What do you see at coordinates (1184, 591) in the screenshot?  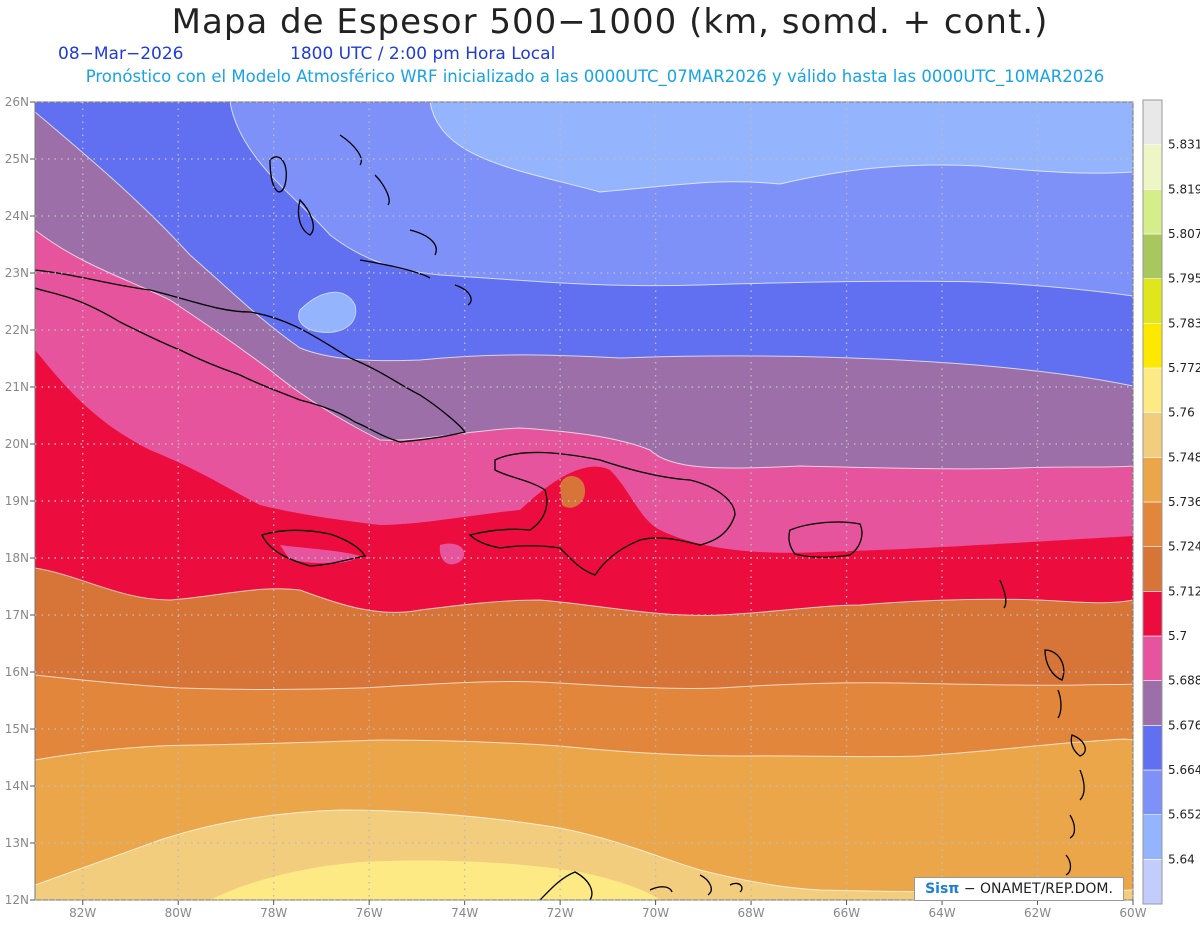 I see `legend-label: 5.712` at bounding box center [1184, 591].